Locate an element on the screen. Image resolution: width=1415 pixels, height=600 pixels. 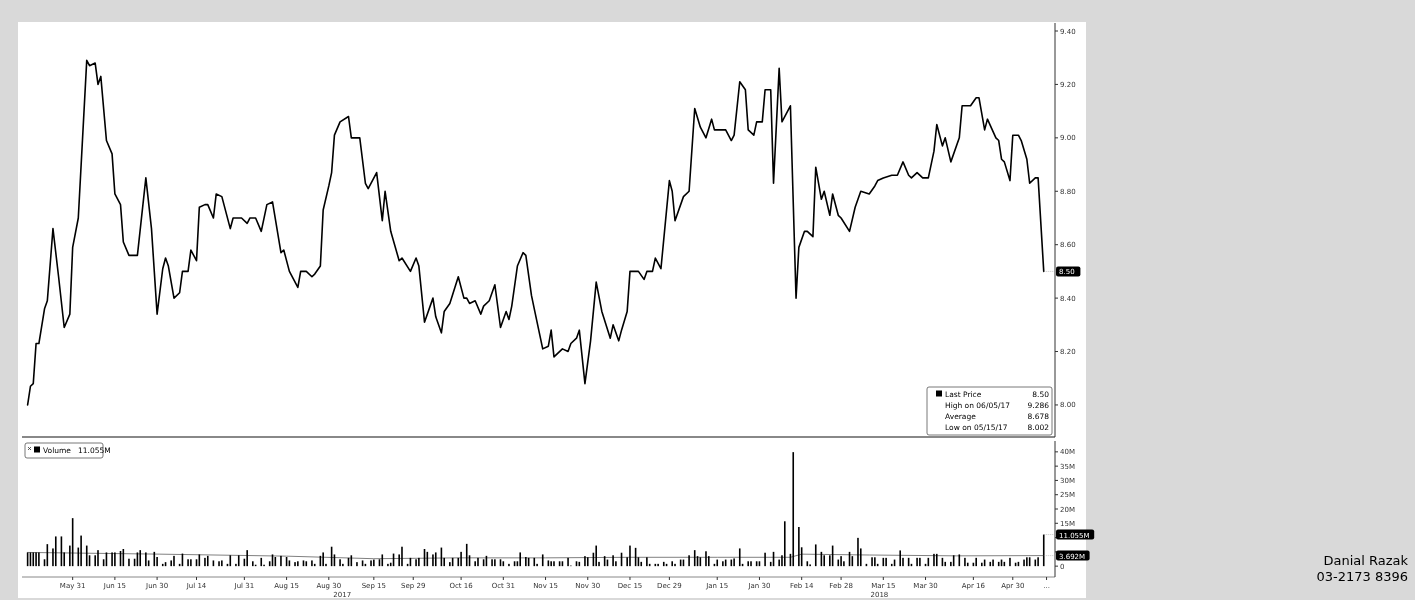
text: Danial Razak is located at coordinates (1366, 560).